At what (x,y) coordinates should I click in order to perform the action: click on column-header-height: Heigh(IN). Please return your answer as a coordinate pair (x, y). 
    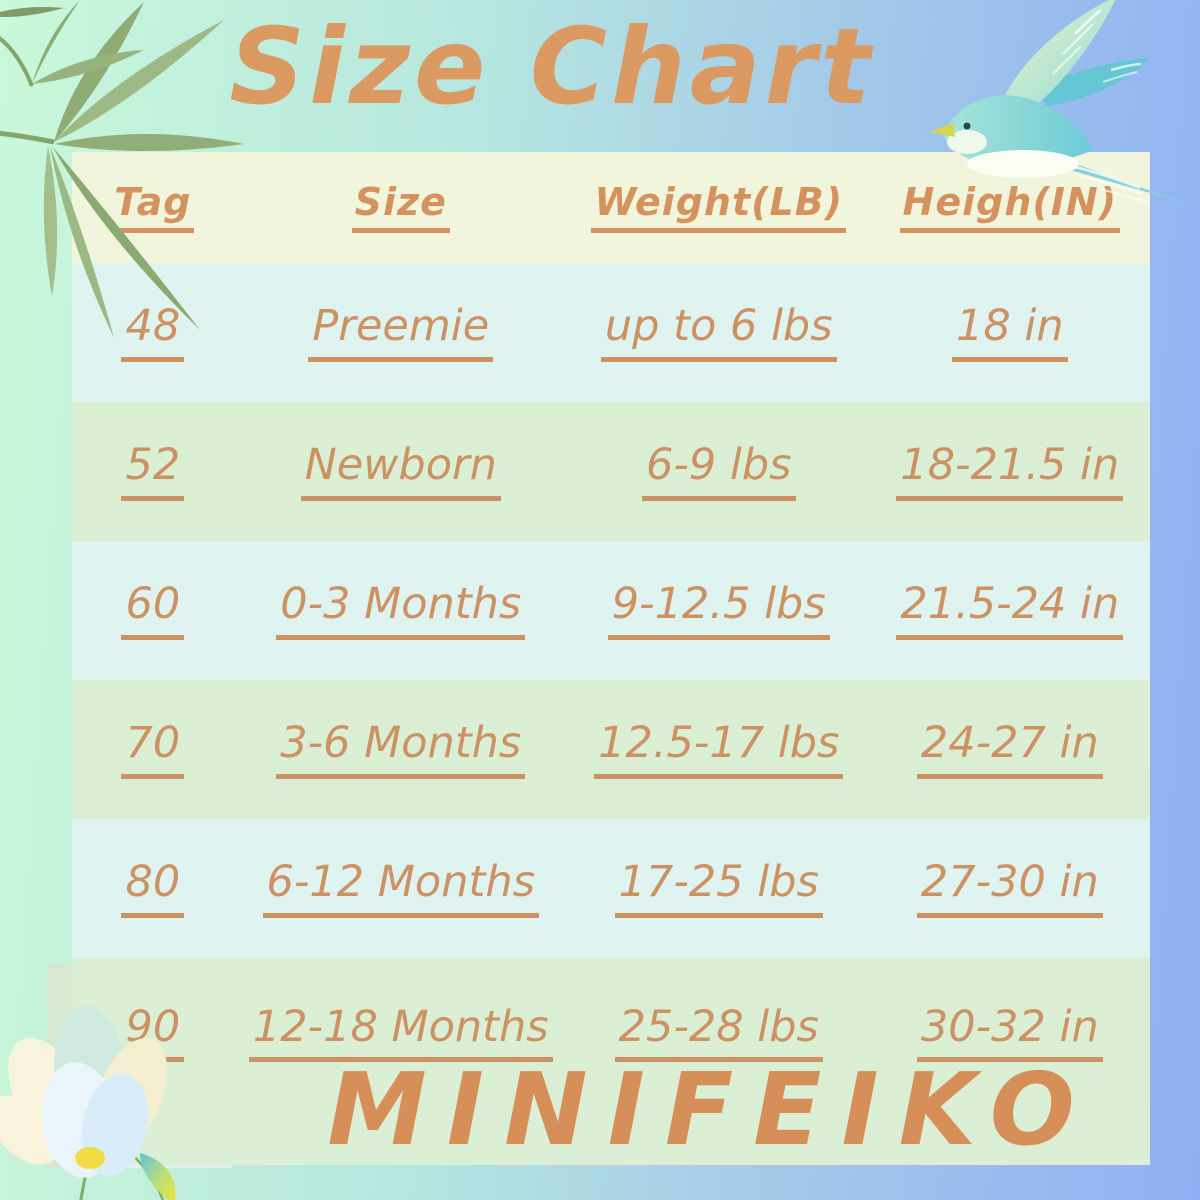
    Looking at the image, I should click on (1010, 207).